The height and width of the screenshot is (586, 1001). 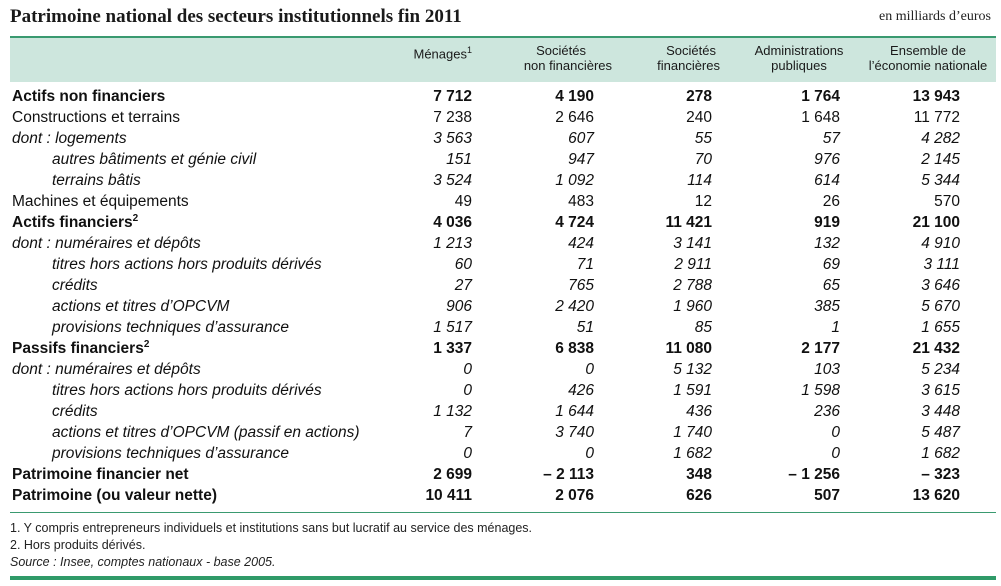 What do you see at coordinates (699, 411) in the screenshot?
I see `table-cell: 436` at bounding box center [699, 411].